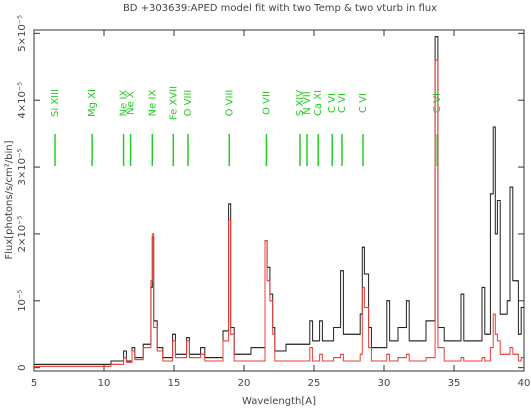  I want to click on line-label: Fe XVII, so click(173, 103).